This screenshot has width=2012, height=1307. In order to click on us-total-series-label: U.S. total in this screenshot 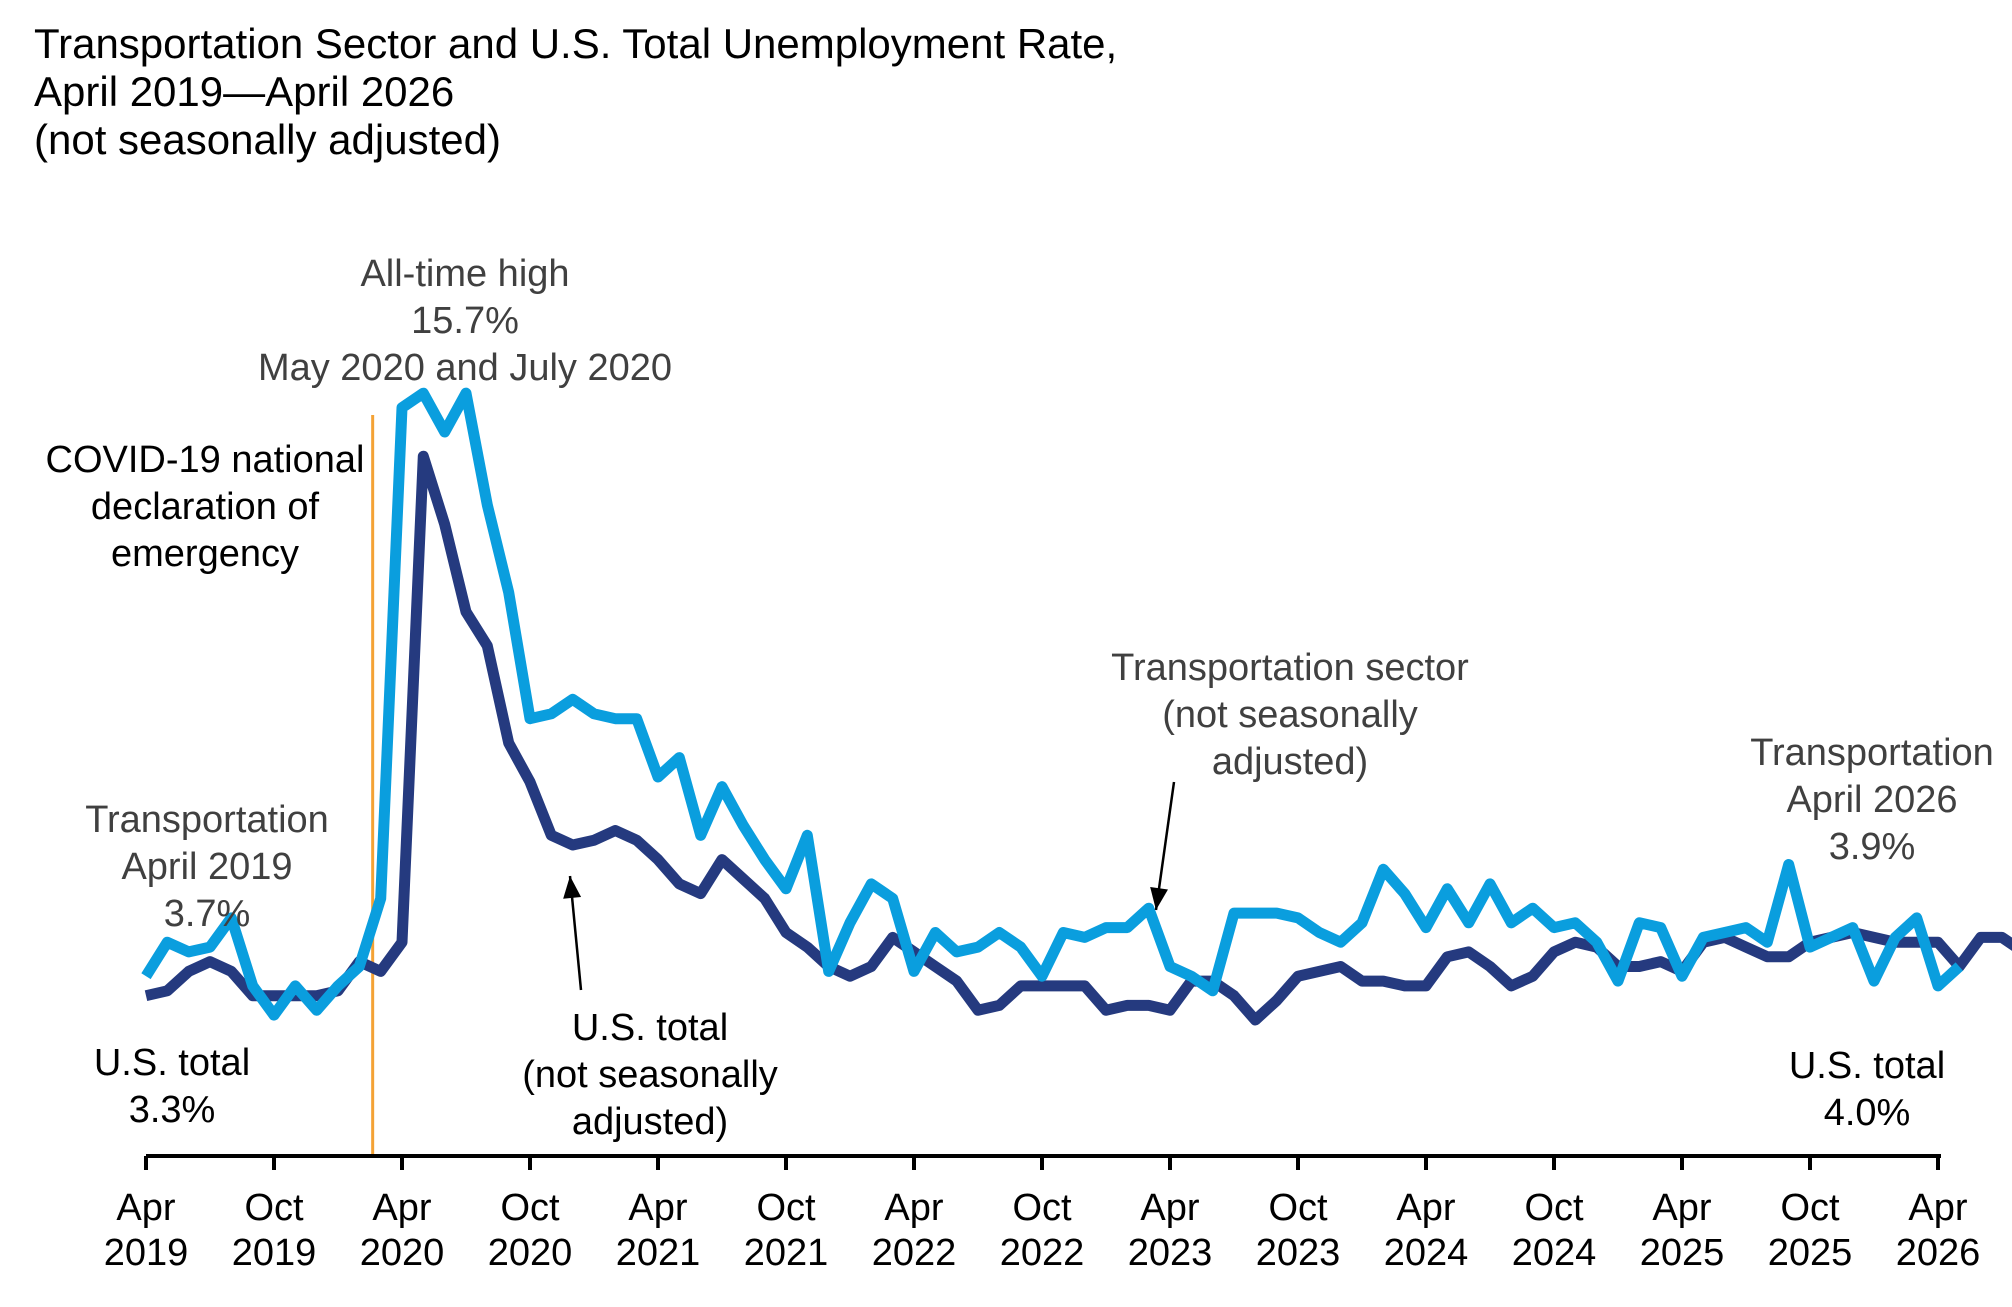, I will do `click(650, 1028)`.